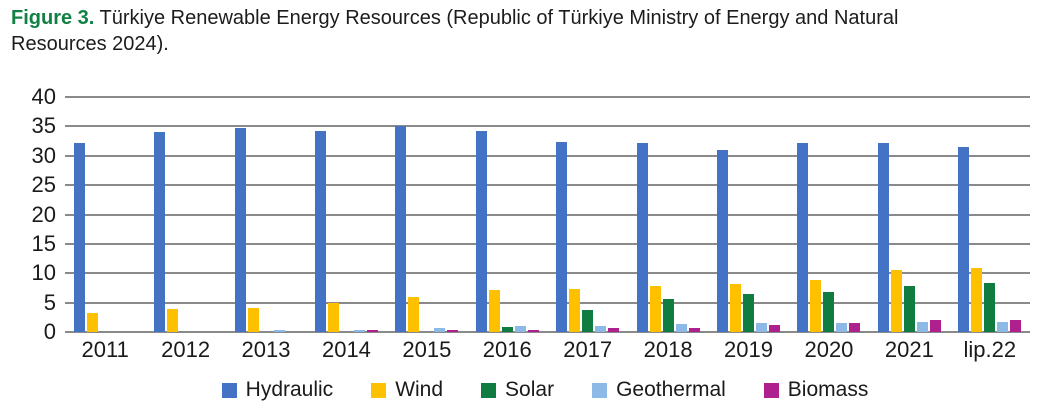 This screenshot has width=1059, height=419. I want to click on bar-wind-2019, so click(736, 308).